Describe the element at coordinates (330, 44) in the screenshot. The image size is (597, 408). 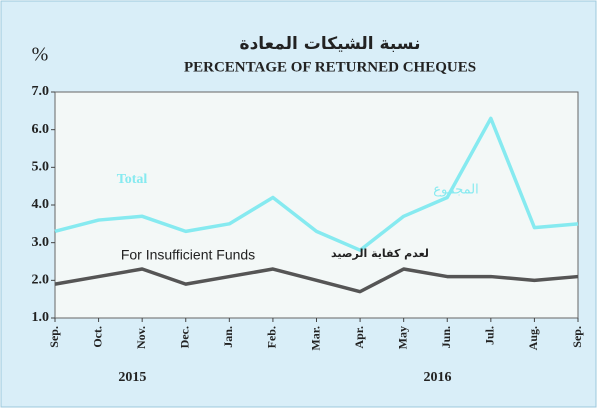
I see `chart-title: نسبة الشيكات المعادة` at that location.